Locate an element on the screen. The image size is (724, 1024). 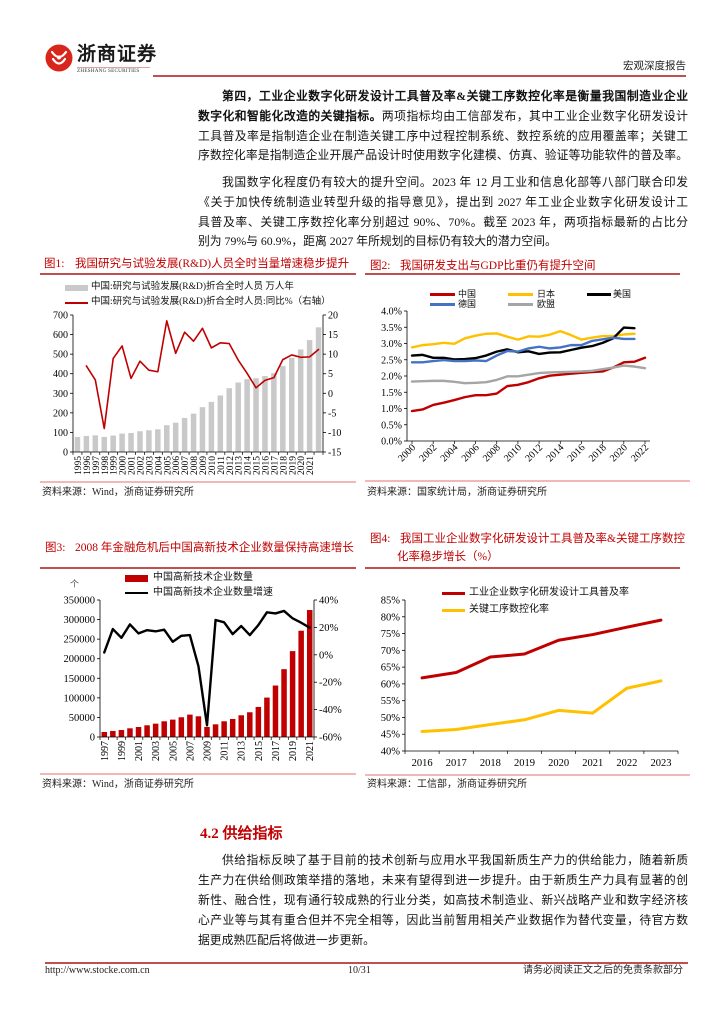
x-tick-label: 2004 is located at coordinates (450, 453).